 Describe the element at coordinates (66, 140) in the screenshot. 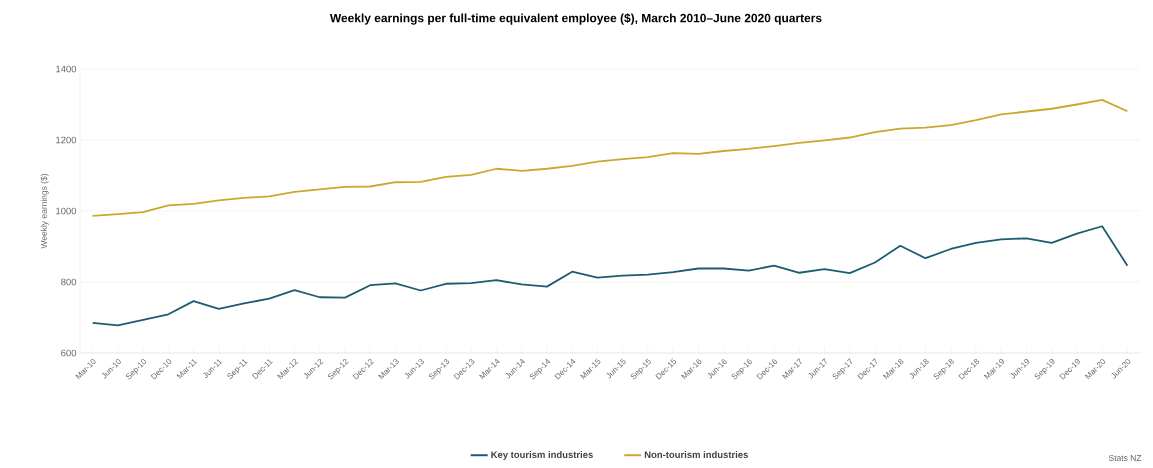

I see `y-tick-label: 1200` at that location.